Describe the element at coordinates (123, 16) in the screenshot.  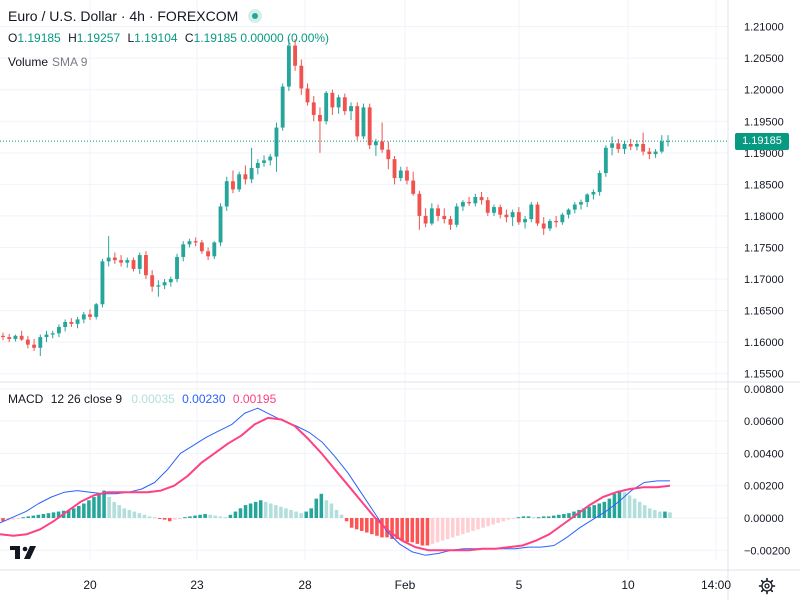
I see `symbol-title: Euro / U.S. Dollar · 4h · FOREXCOM` at that location.